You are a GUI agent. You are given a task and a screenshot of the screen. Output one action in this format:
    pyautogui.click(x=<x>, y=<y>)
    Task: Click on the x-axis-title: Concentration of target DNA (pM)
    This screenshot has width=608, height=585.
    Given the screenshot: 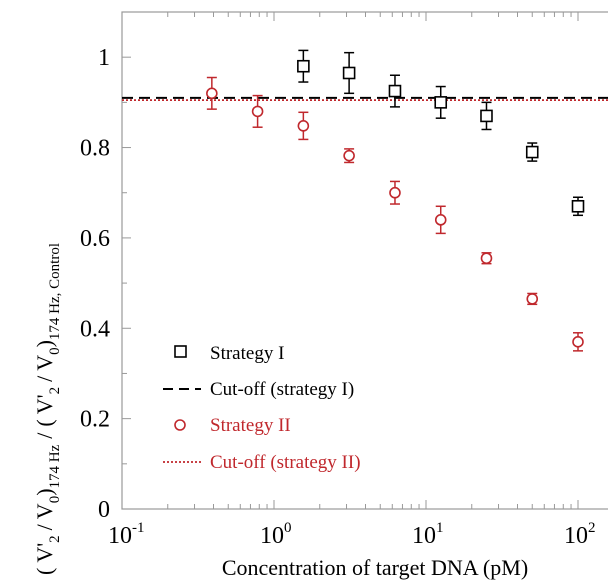 What is the action you would take?
    pyautogui.click(x=375, y=567)
    